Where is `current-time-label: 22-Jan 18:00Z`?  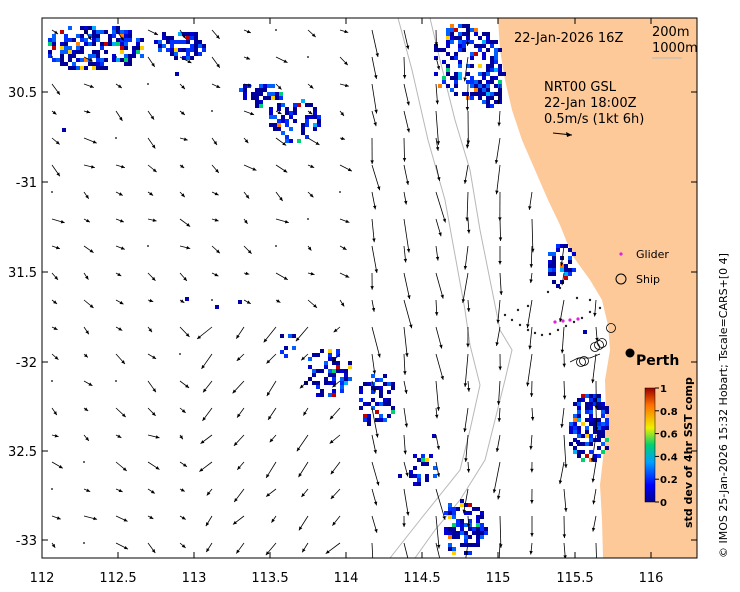
current-time-label: 22-Jan 18:00Z is located at coordinates (590, 103).